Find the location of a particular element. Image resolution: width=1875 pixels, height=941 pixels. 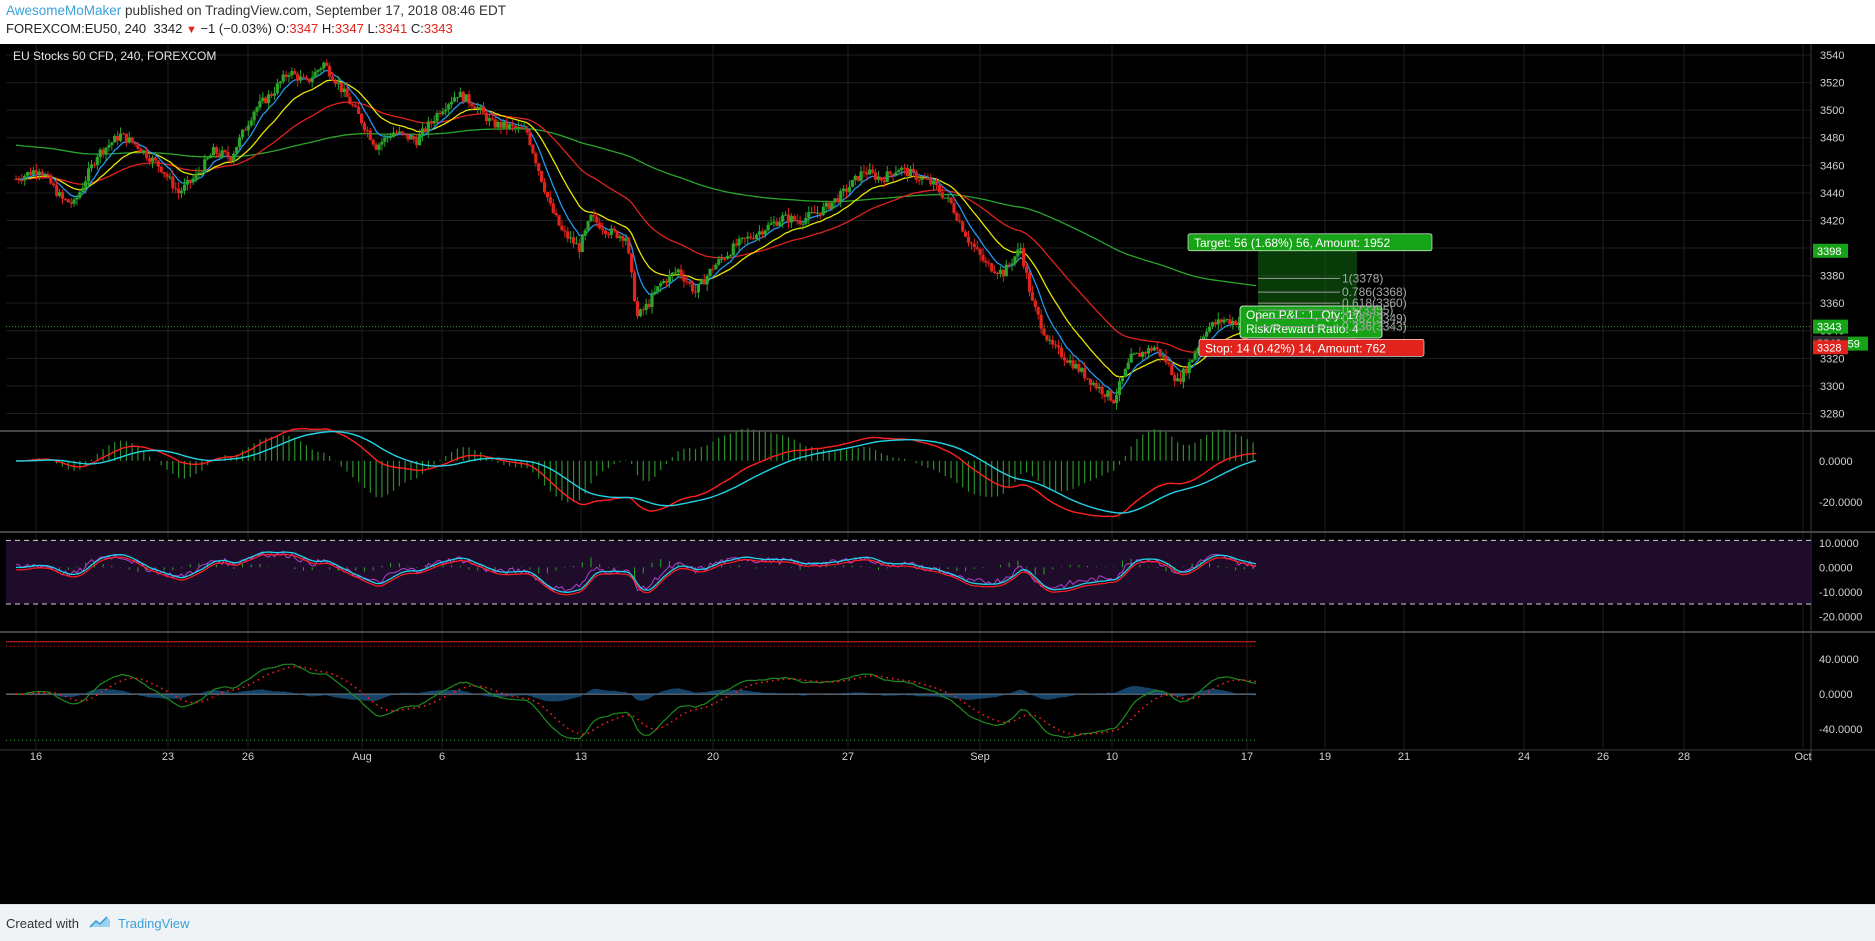

osc2-tick-label: -10.0000 is located at coordinates (1840, 593).